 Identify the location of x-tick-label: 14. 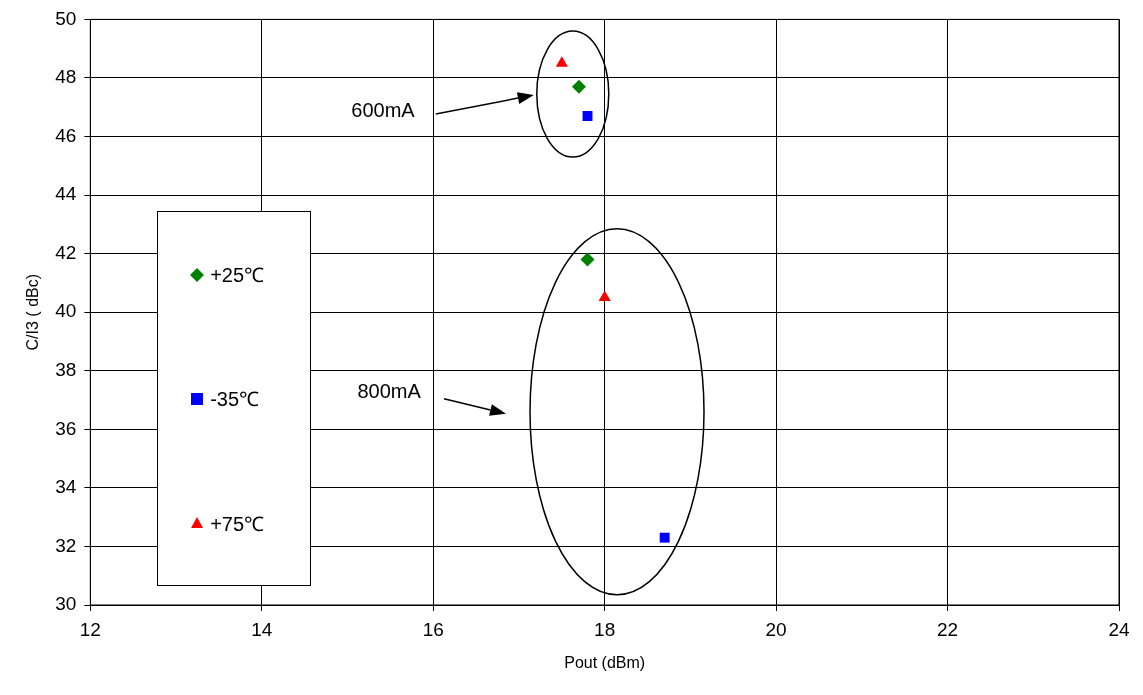
(262, 629).